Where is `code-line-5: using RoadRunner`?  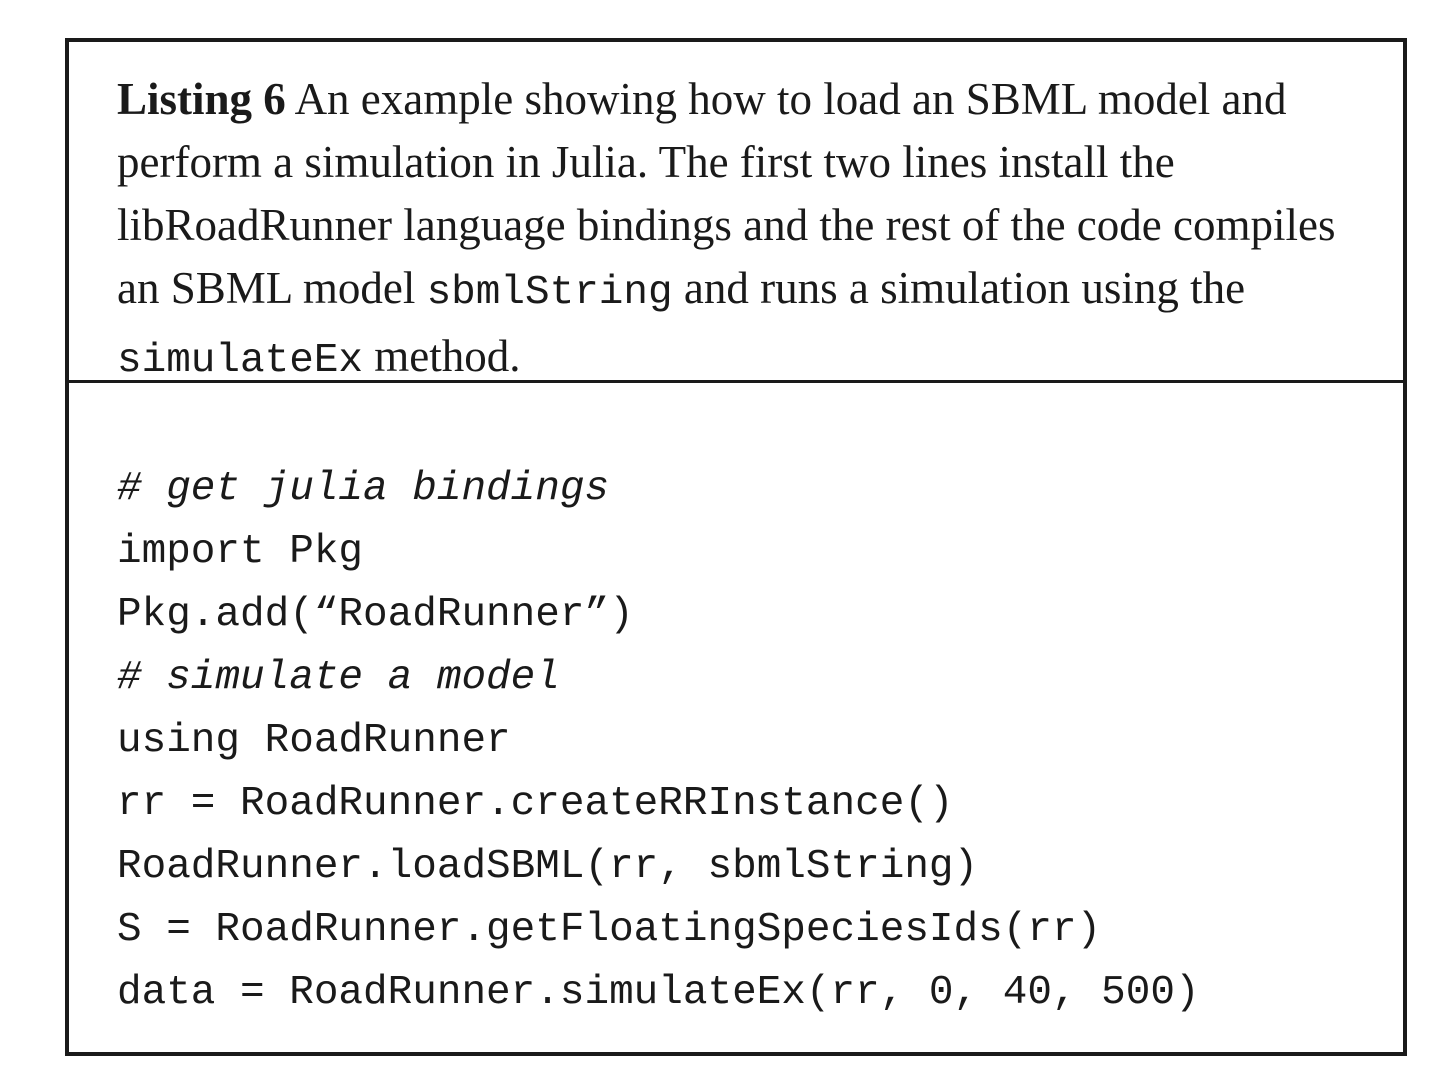 code-line-5: using RoadRunner is located at coordinates (314, 741).